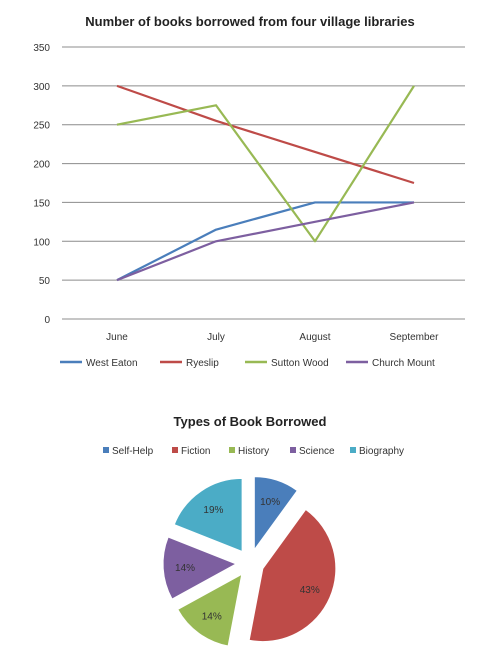  I want to click on series-line-church-mount, so click(265, 241).